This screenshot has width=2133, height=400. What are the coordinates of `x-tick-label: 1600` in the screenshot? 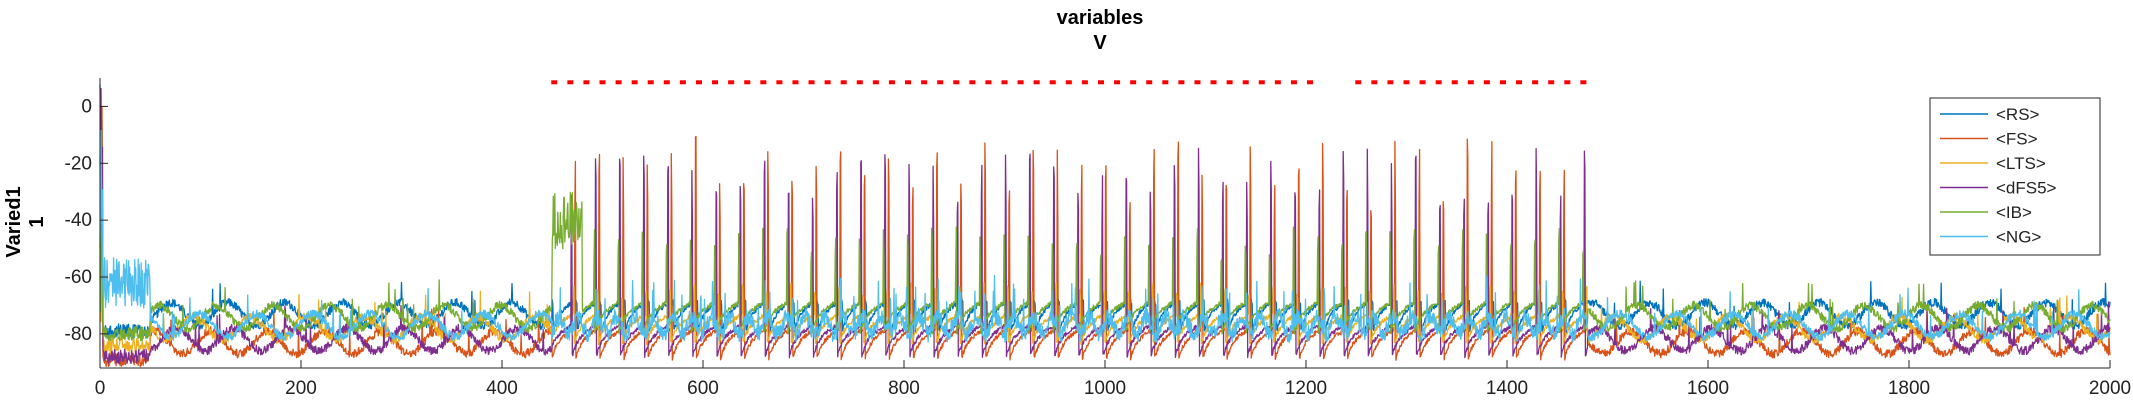 It's located at (1708, 388).